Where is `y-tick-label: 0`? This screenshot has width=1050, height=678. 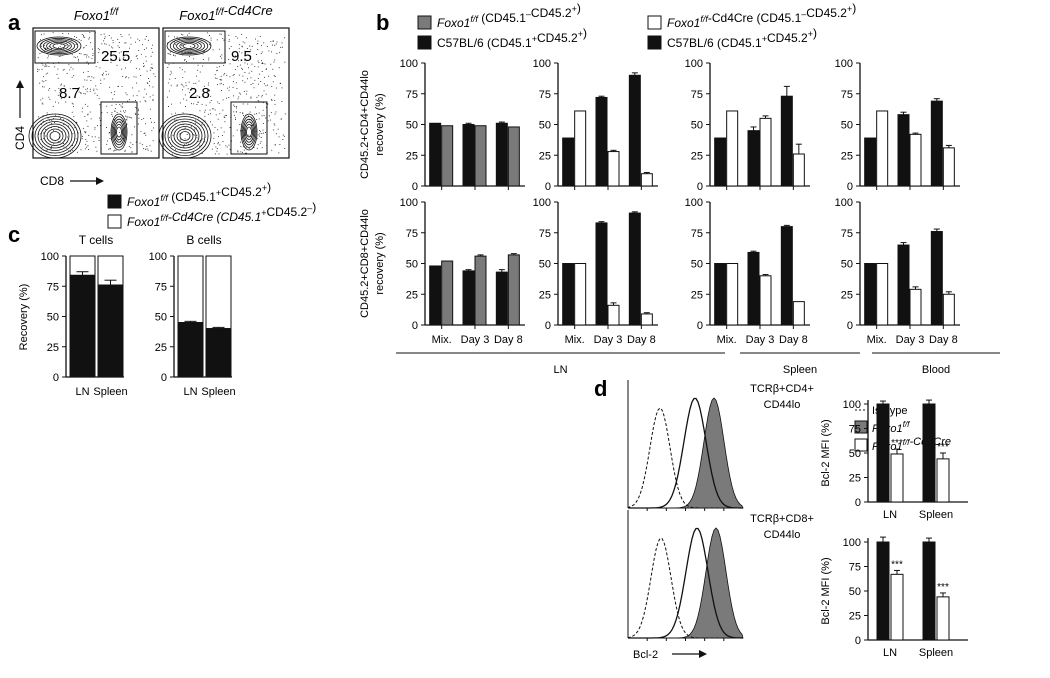 y-tick-label: 0 is located at coordinates (415, 187).